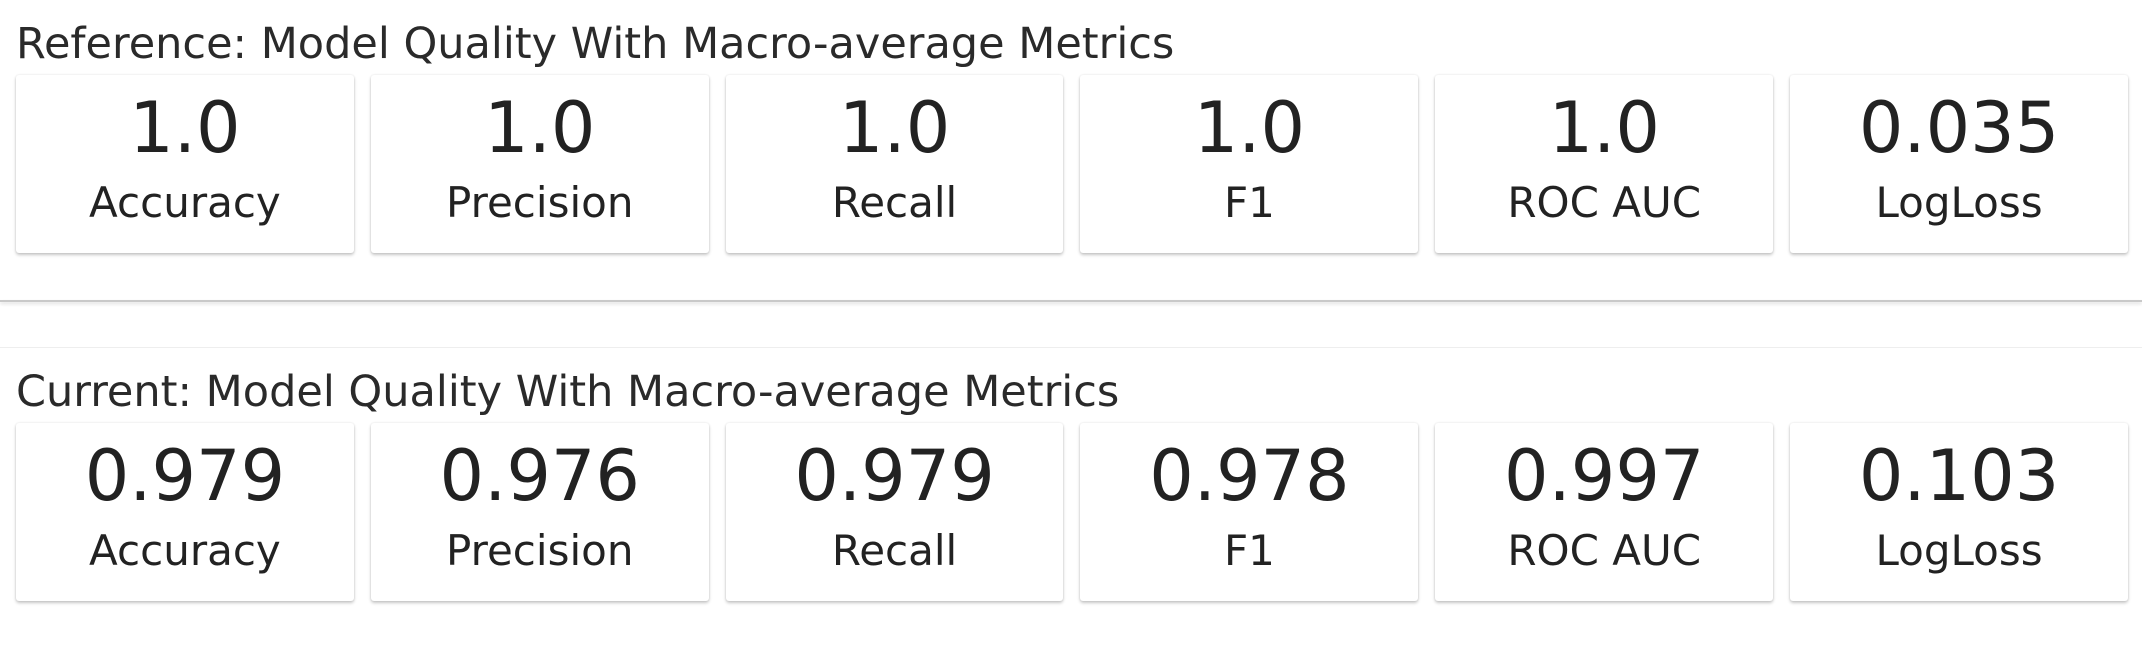 The width and height of the screenshot is (2142, 648). Describe the element at coordinates (1071, 324) in the screenshot. I see `section-divider` at that location.